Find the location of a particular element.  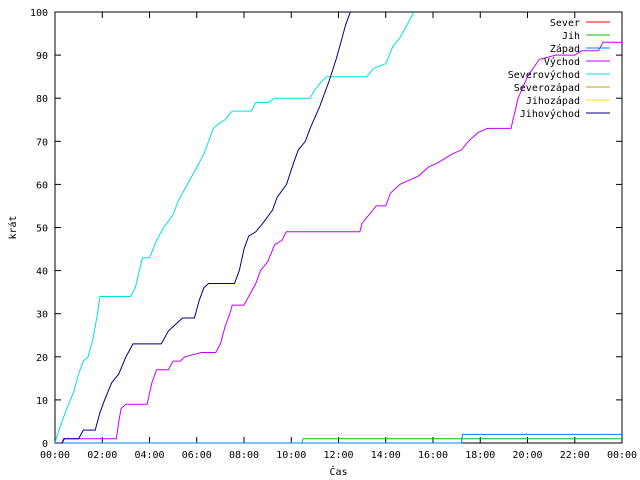

x-tick-label: 10:00 is located at coordinates (291, 455).